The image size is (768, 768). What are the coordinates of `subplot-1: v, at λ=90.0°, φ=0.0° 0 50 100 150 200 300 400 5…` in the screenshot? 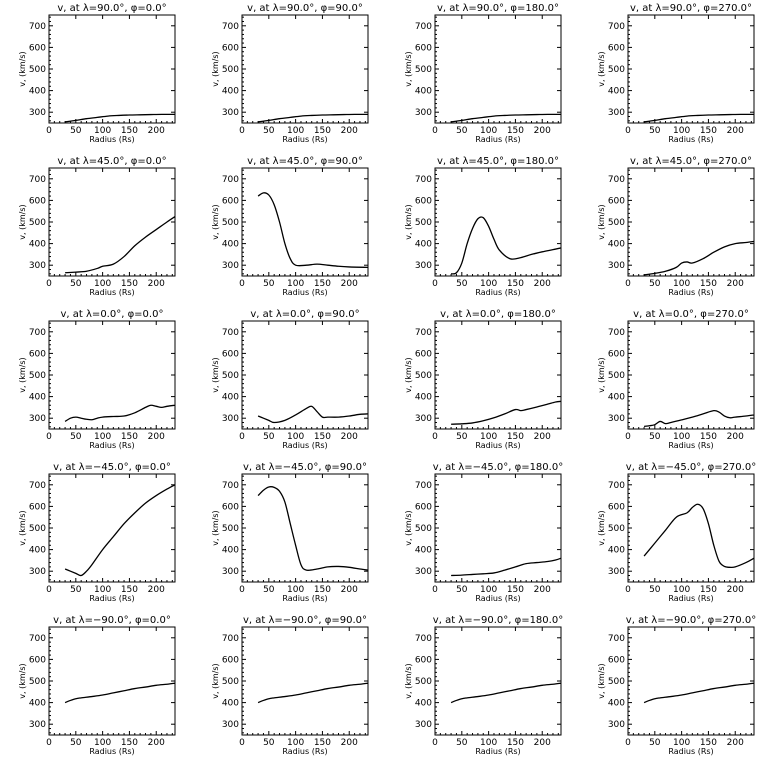 It's located at (97, 73).